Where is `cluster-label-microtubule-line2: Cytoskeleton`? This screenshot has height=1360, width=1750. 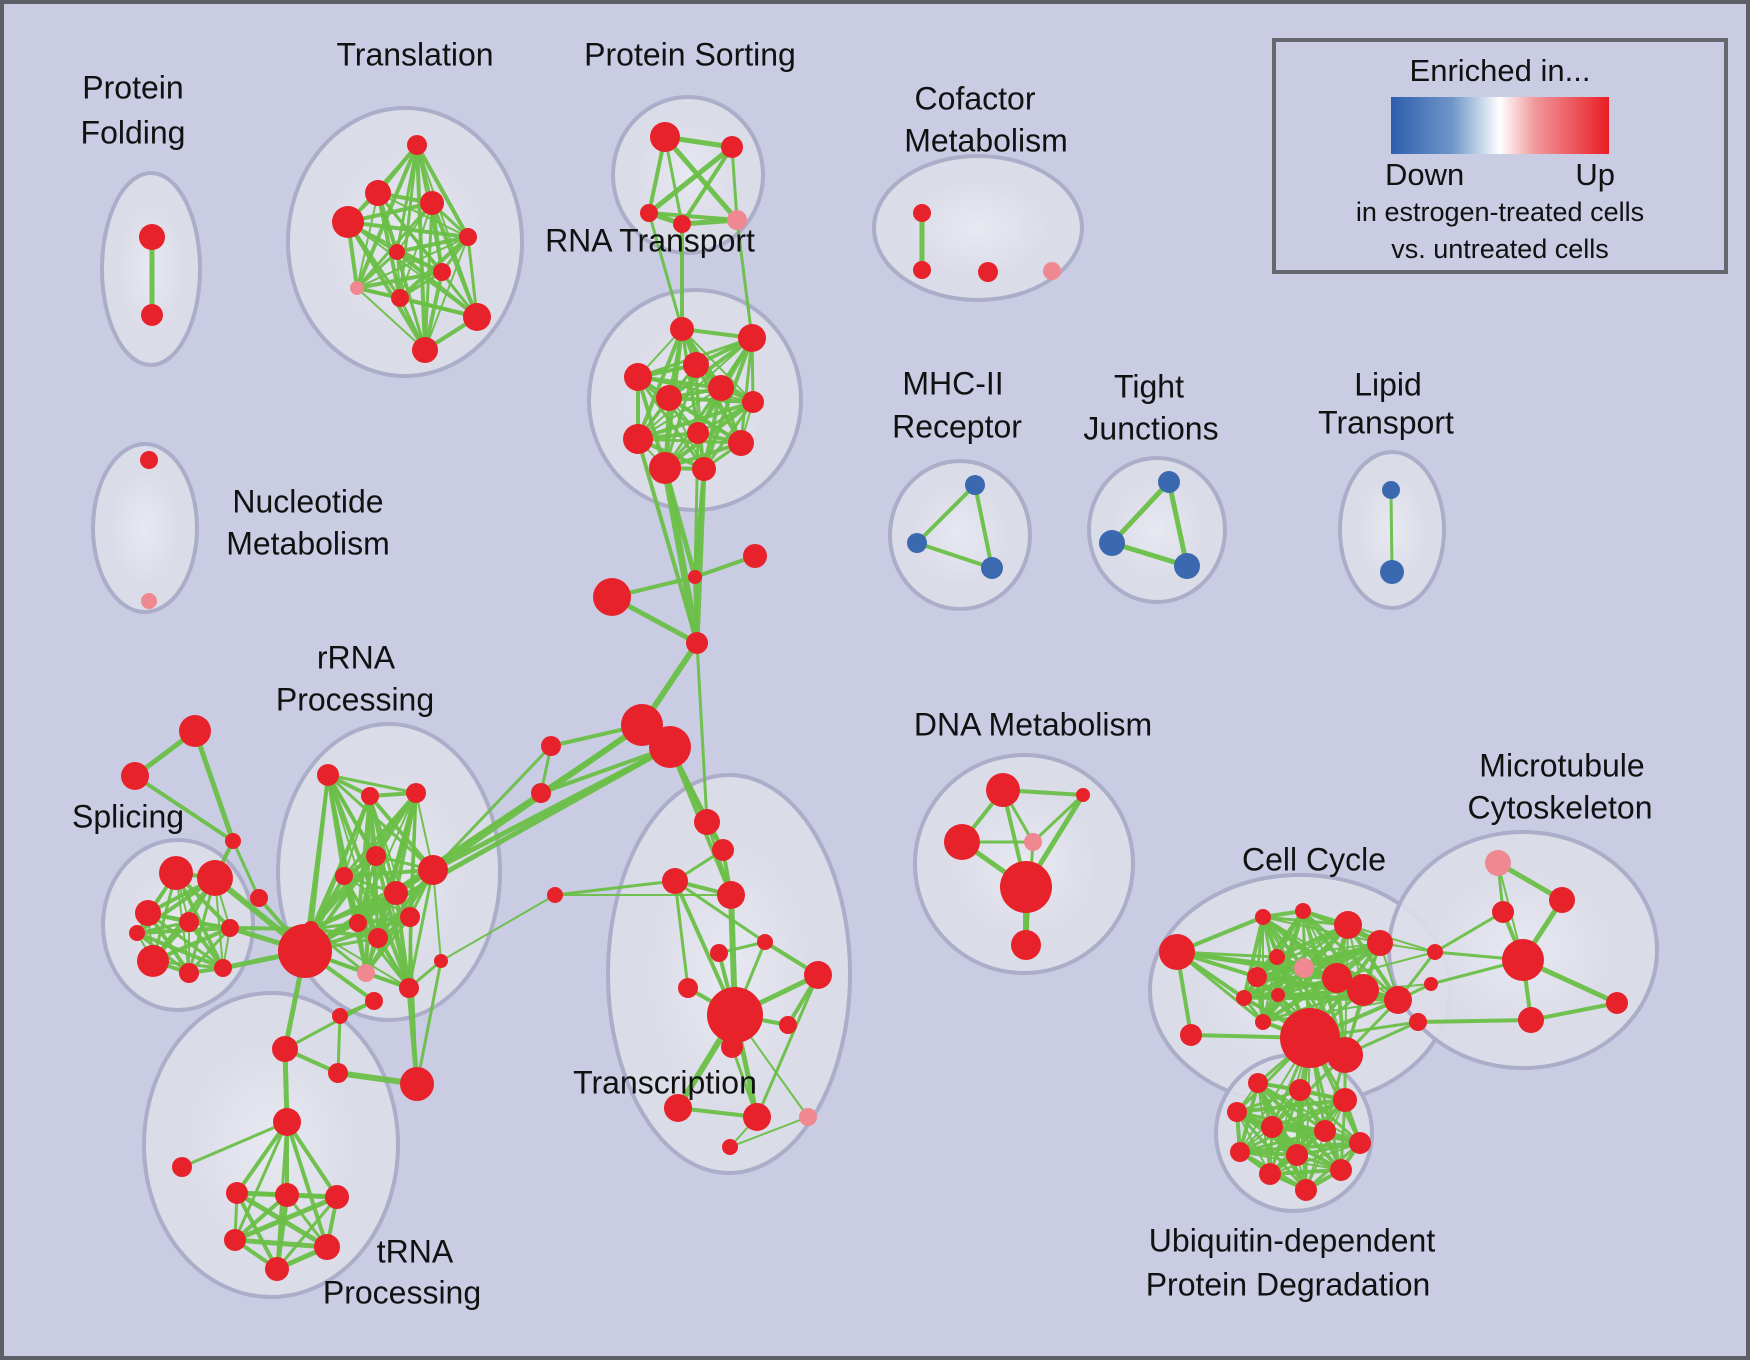 cluster-label-microtubule-line2: Cytoskeleton is located at coordinates (1560, 807).